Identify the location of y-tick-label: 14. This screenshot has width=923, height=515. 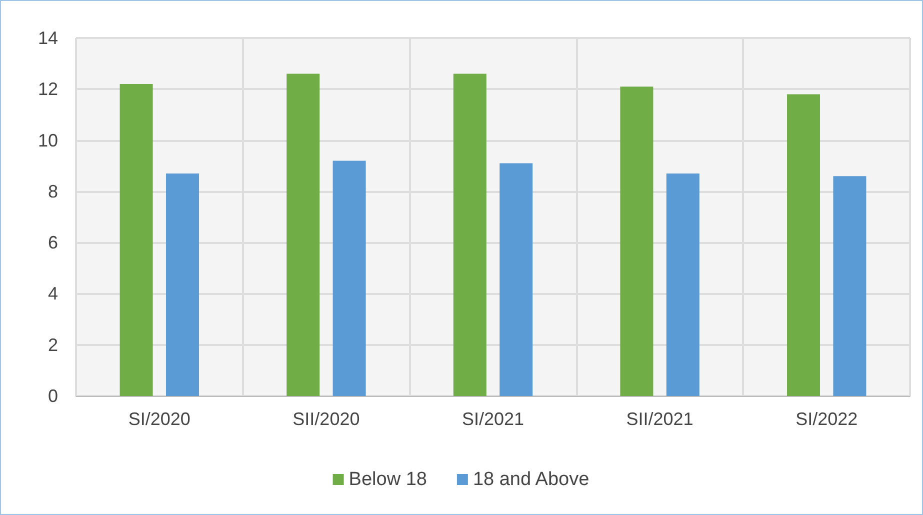
(48, 38).